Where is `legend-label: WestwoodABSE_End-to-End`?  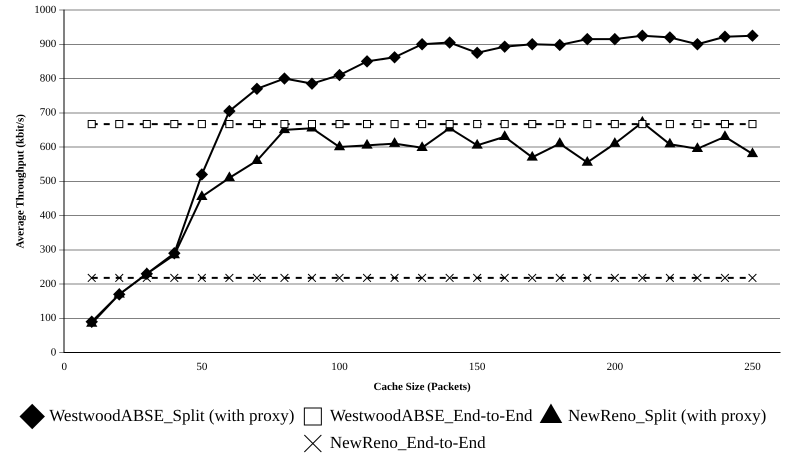 legend-label: WestwoodABSE_End-to-End is located at coordinates (431, 415).